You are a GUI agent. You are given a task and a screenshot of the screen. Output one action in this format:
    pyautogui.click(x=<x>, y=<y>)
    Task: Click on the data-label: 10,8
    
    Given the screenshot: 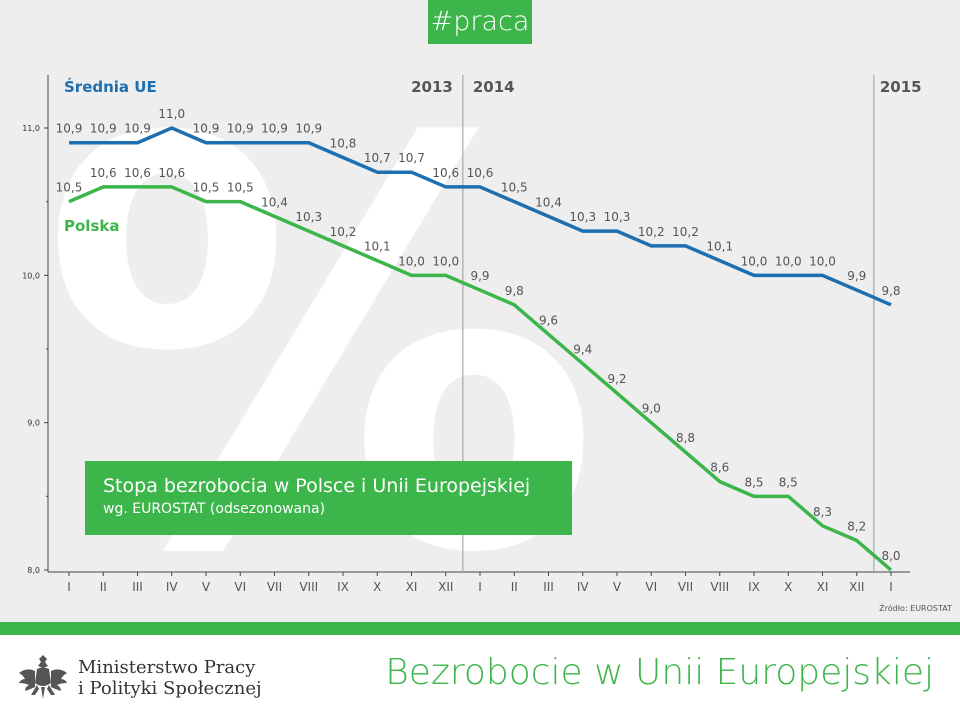 What is the action you would take?
    pyautogui.click(x=343, y=143)
    